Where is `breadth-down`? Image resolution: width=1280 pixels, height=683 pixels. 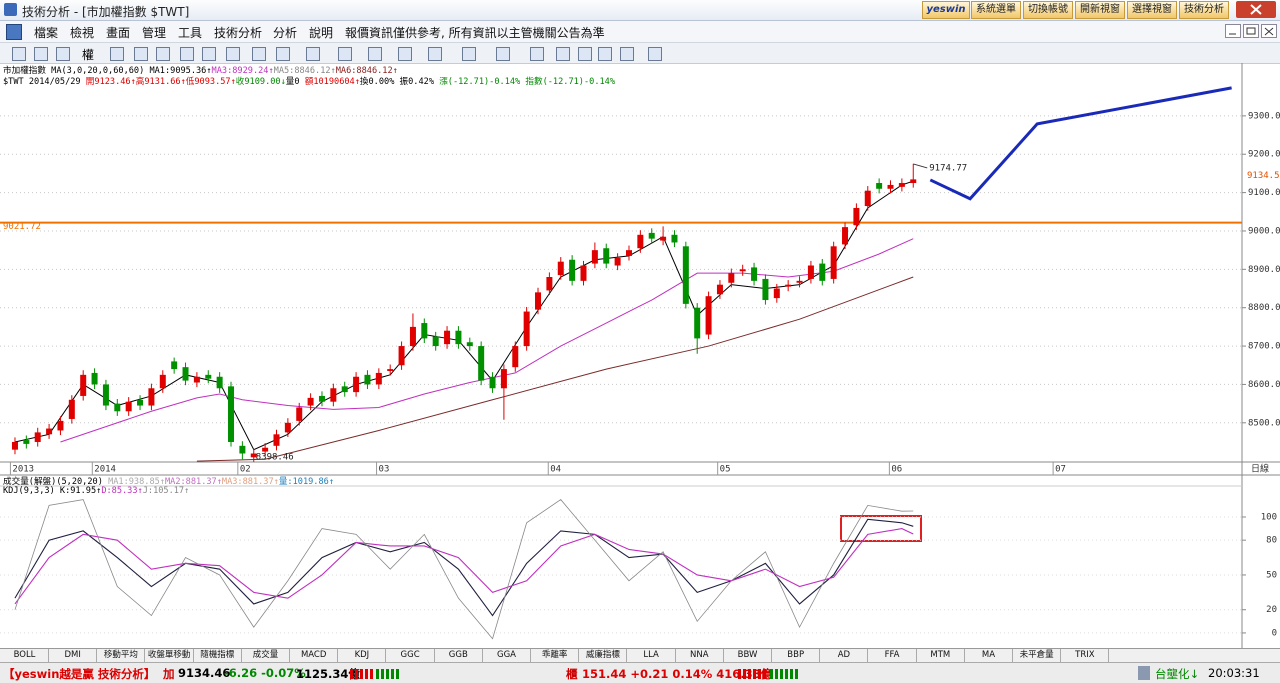
breadth-down is located at coordinates (388, 674).